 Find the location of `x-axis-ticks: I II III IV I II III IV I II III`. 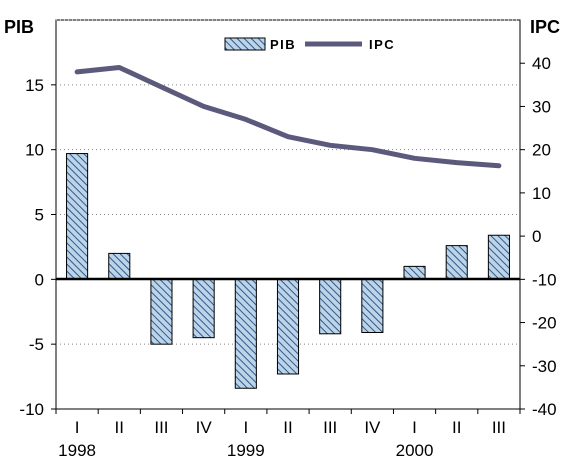

x-axis-ticks: I II III IV I II III IV I II III is located at coordinates (288, 423).